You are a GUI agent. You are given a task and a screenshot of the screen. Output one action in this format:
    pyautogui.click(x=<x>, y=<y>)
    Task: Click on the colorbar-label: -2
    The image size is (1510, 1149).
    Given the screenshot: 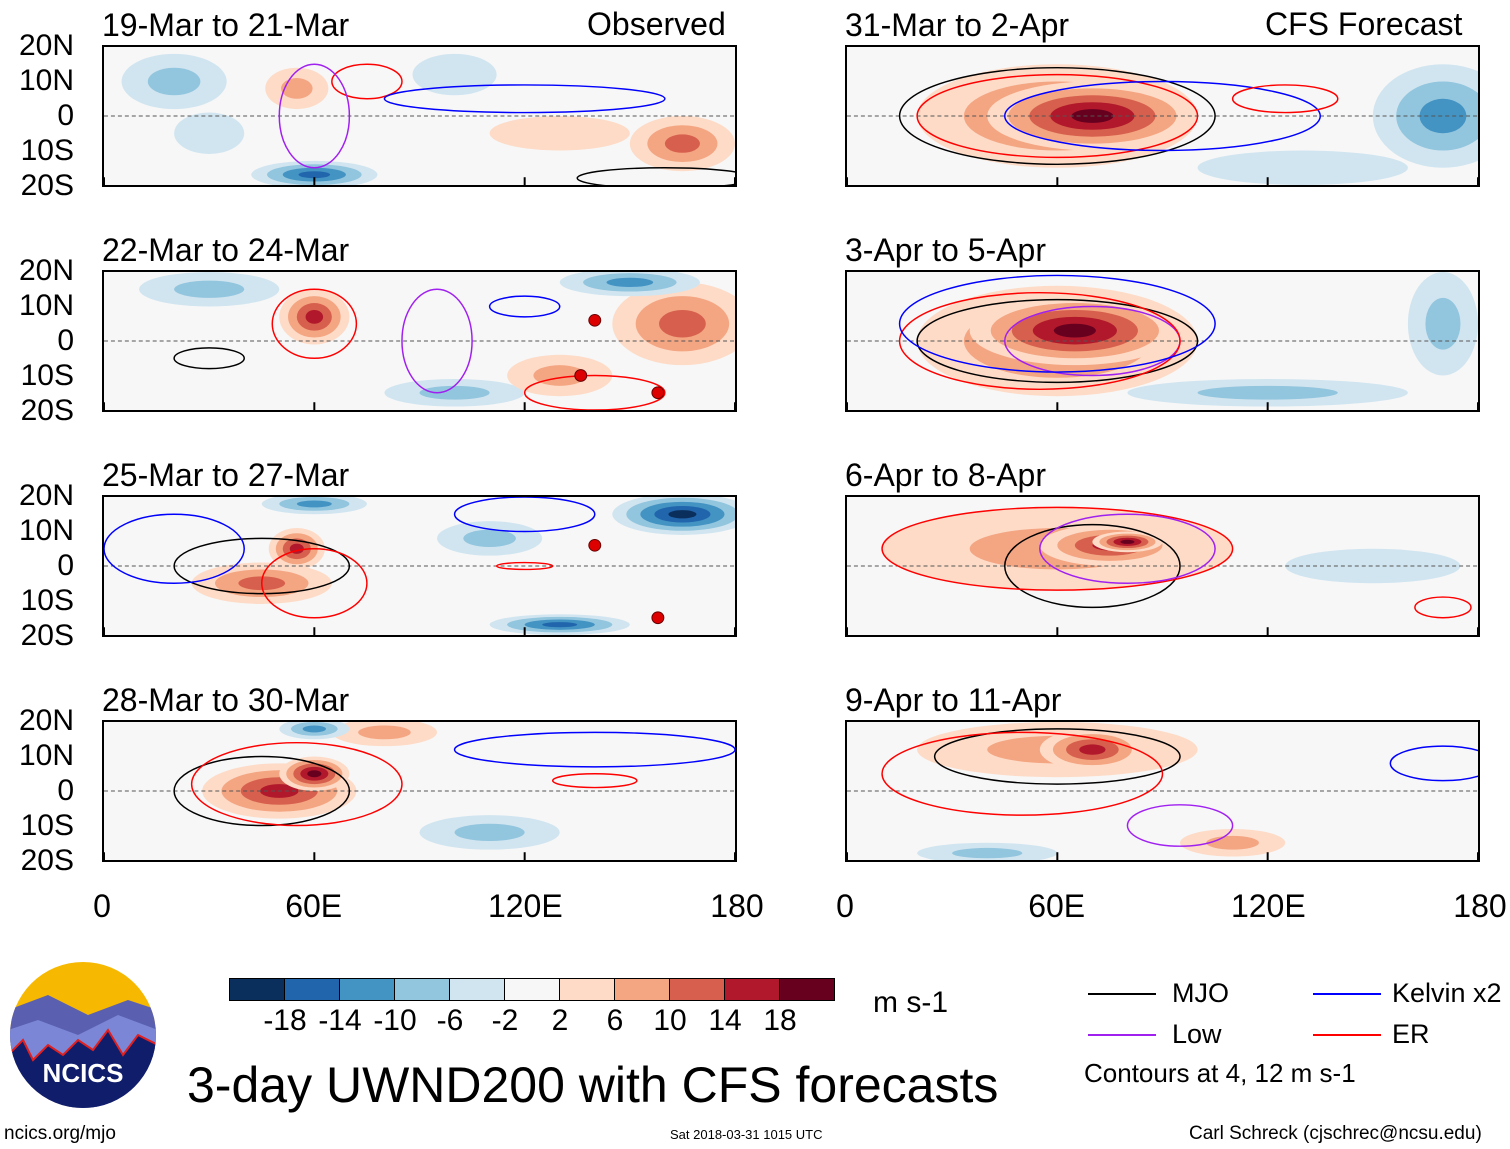 What is the action you would take?
    pyautogui.click(x=505, y=1020)
    